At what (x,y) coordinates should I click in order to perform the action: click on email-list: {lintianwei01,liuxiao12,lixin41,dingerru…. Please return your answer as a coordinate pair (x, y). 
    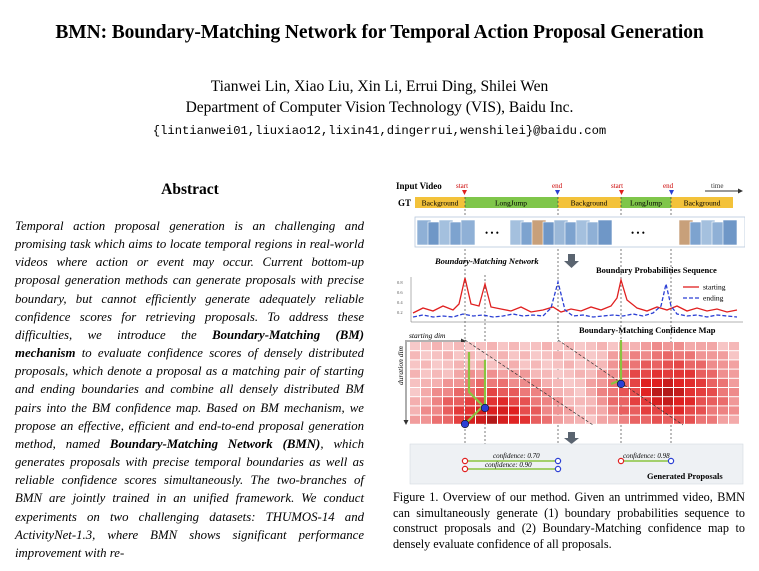
    Looking at the image, I should click on (379, 131).